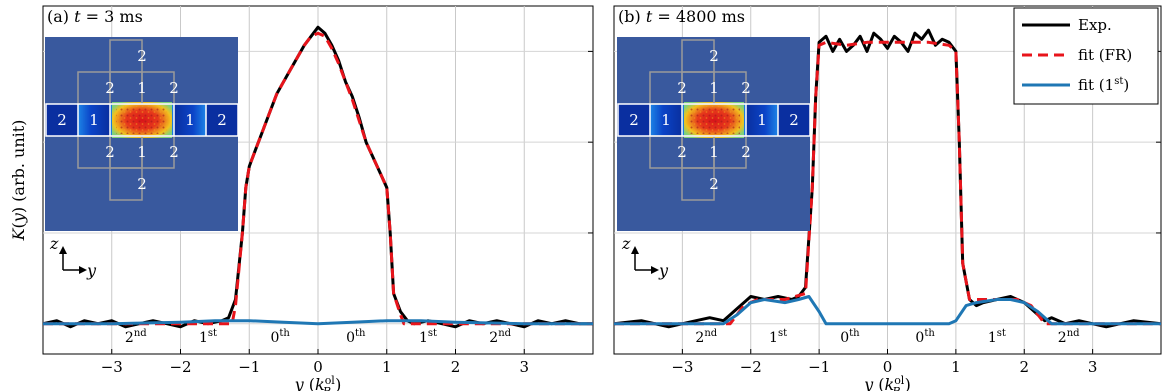  I want to click on x-tick-label: 2, so click(1024, 367).